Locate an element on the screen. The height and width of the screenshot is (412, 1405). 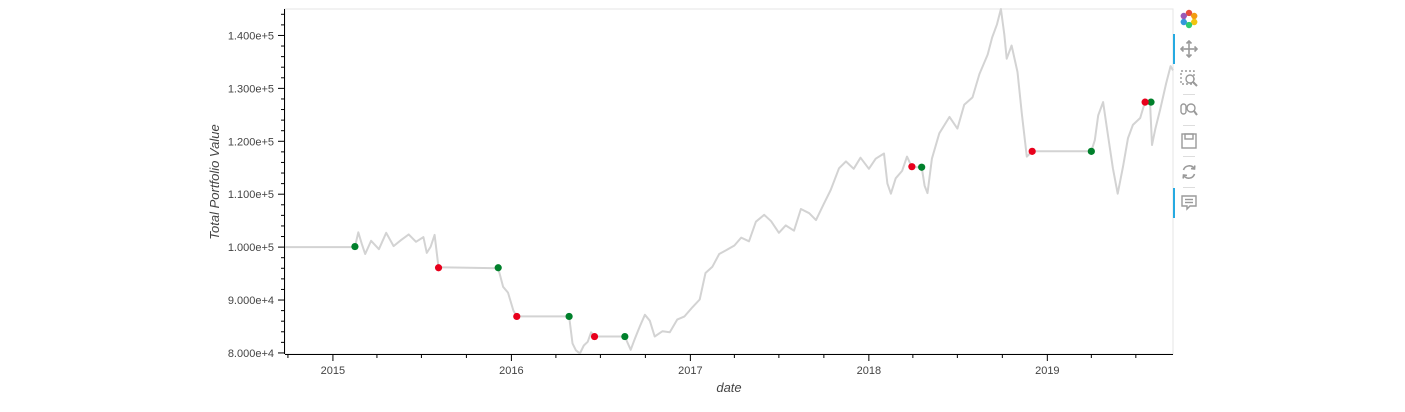
wheel-zoom-icon is located at coordinates (1189, 110).